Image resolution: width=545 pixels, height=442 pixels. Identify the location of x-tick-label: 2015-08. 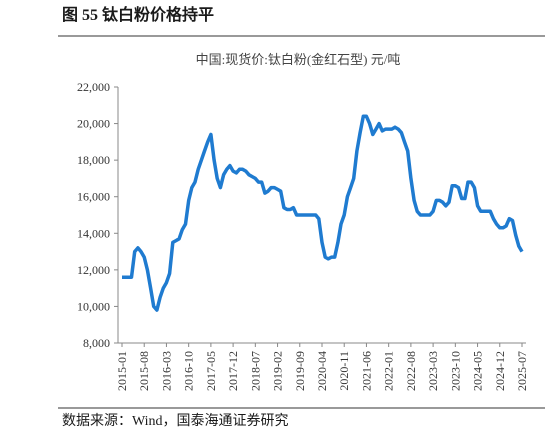
(144, 371).